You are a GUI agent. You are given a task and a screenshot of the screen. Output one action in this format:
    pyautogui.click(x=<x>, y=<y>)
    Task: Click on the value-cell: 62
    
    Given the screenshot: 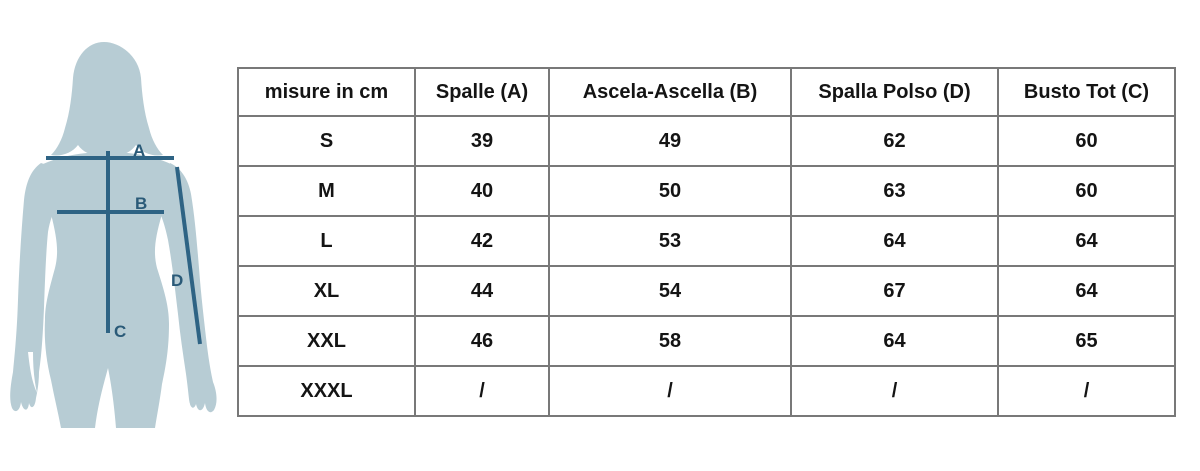 What is the action you would take?
    pyautogui.click(x=894, y=141)
    